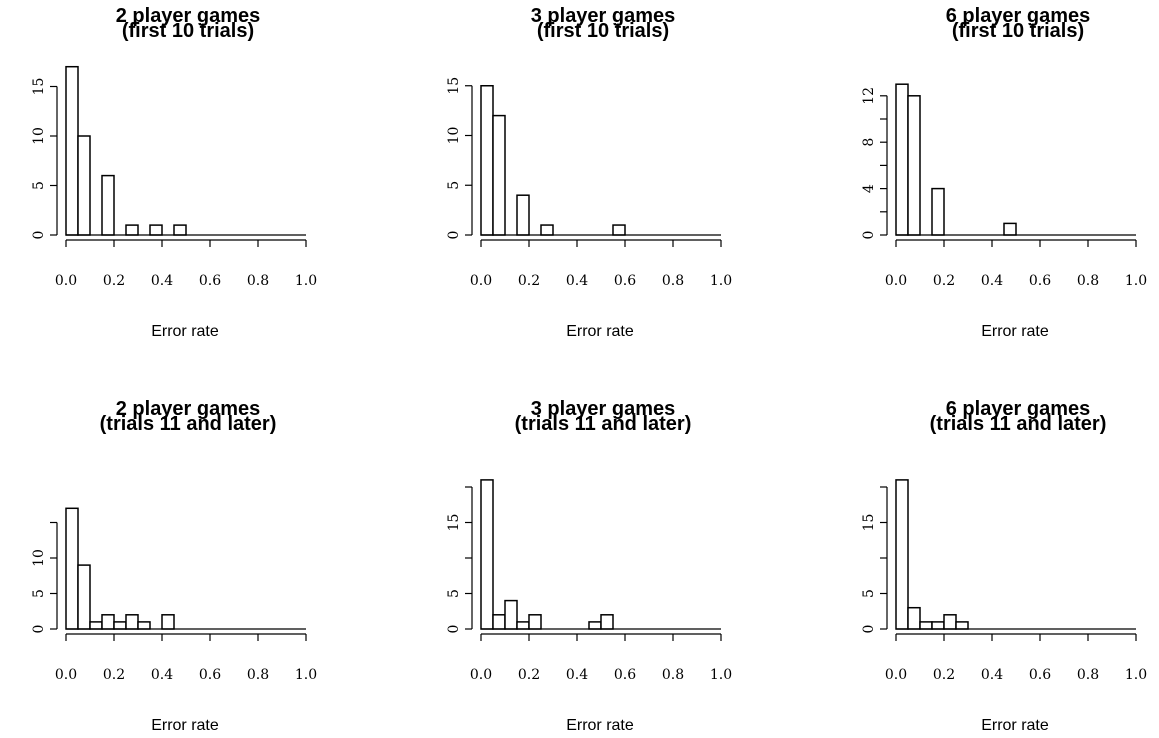 The height and width of the screenshot is (738, 1159). Describe the element at coordinates (869, 96) in the screenshot. I see `y-tick-label: 12` at that location.